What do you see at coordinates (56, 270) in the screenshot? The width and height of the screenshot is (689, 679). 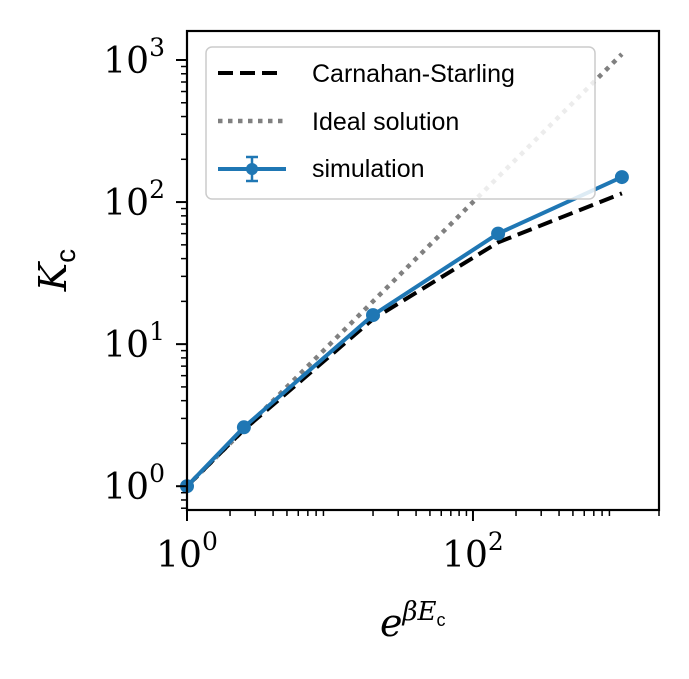 I see `y-axis-label: Kc` at bounding box center [56, 270].